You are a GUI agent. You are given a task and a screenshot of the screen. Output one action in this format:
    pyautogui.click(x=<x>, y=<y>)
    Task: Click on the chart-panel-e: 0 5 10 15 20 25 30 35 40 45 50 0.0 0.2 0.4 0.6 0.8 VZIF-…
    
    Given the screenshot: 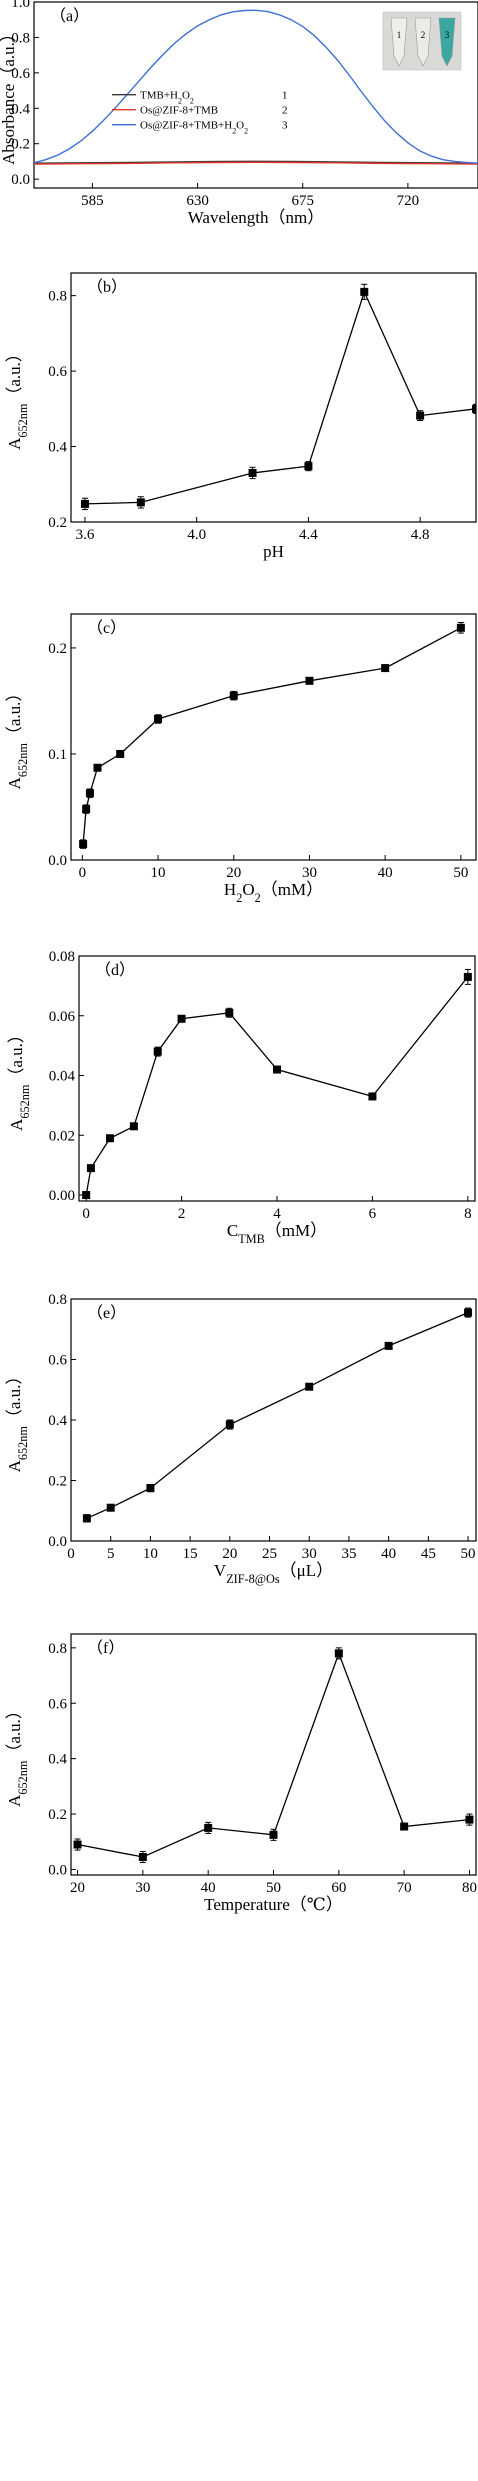 What is the action you would take?
    pyautogui.click(x=241, y=1439)
    